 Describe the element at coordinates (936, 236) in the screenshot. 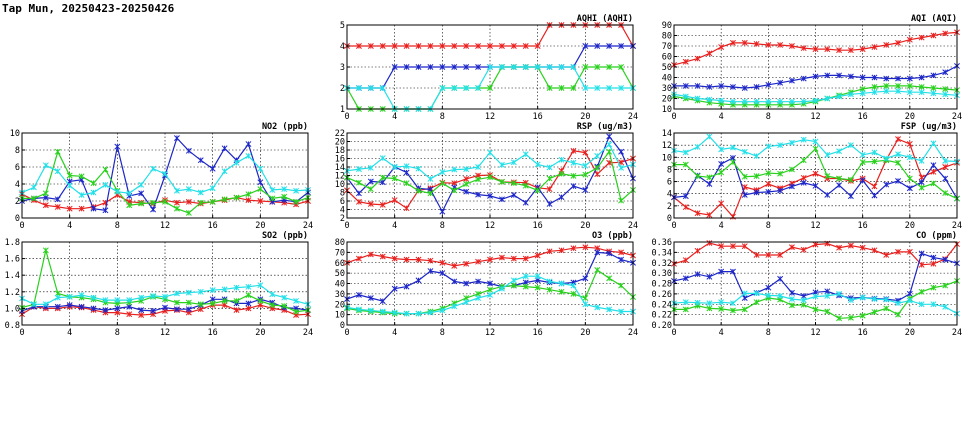

I see `chart-title: CO (ppm)` at that location.